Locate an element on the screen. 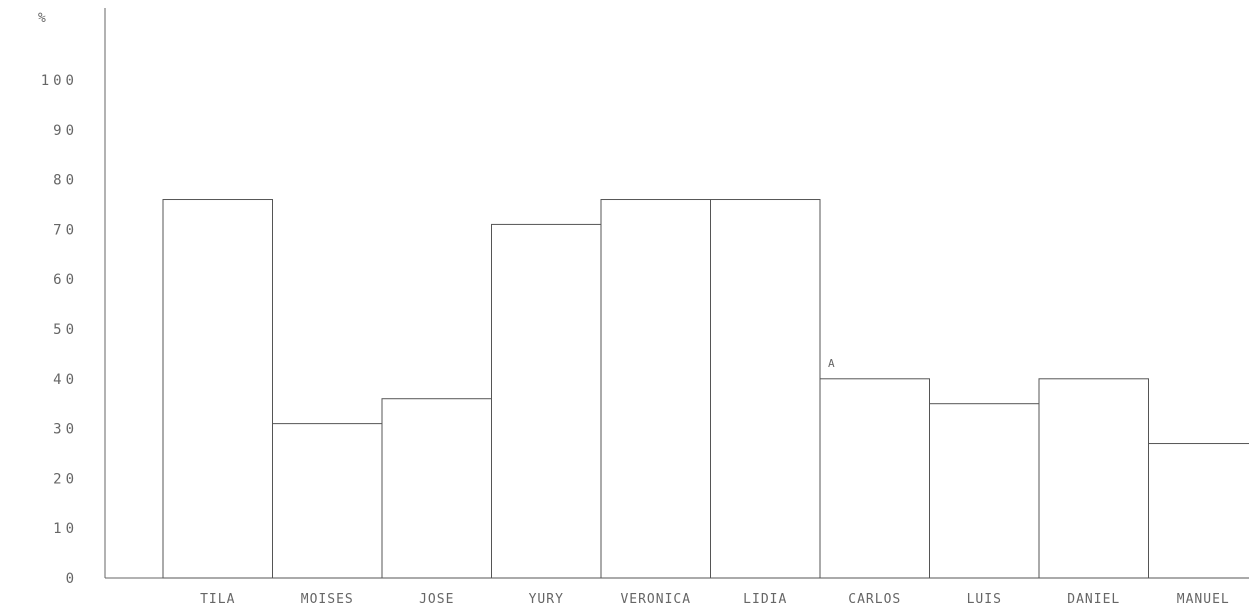  bar-carlos is located at coordinates (874, 478).